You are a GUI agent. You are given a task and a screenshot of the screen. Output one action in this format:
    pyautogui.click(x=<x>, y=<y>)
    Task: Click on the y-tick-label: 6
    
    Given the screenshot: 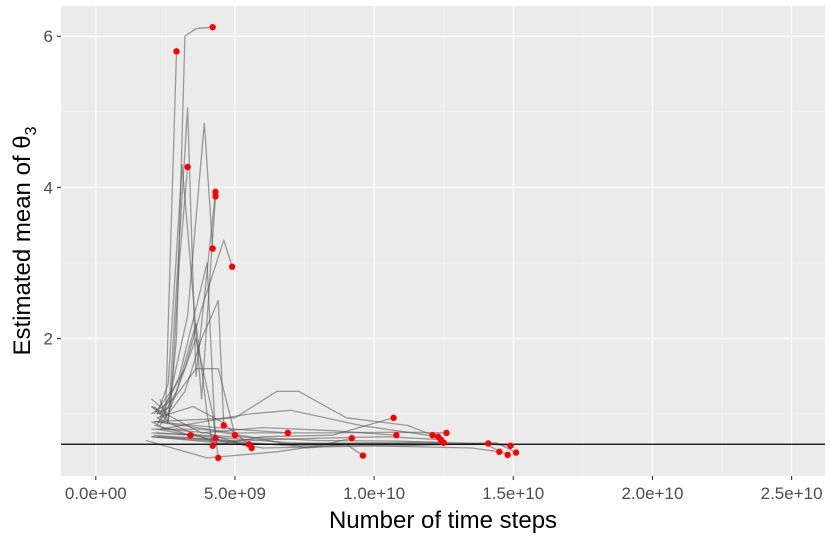 What is the action you would take?
    pyautogui.click(x=48, y=36)
    